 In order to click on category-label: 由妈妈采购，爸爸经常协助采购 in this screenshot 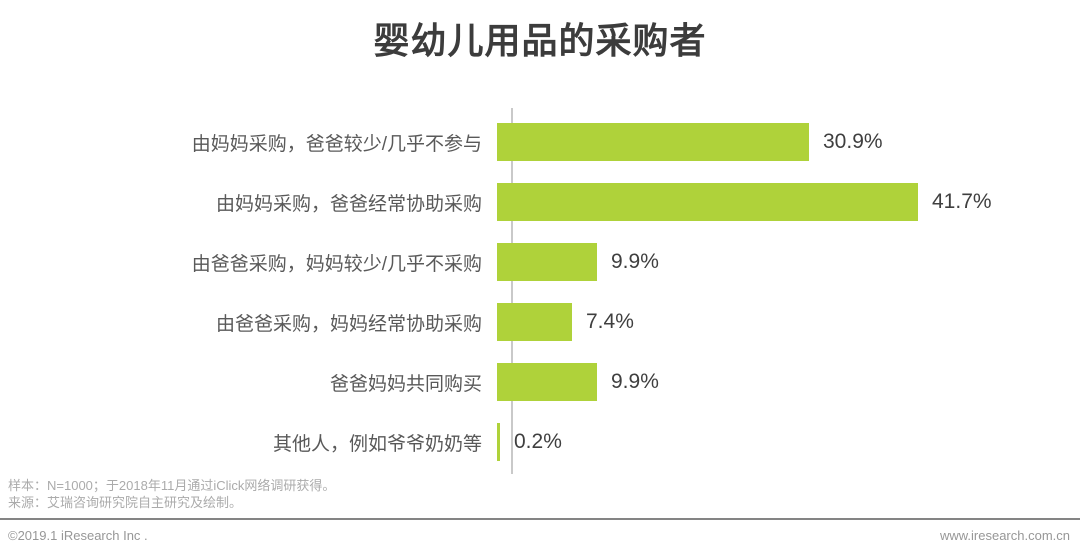, I will do `click(348, 204)`.